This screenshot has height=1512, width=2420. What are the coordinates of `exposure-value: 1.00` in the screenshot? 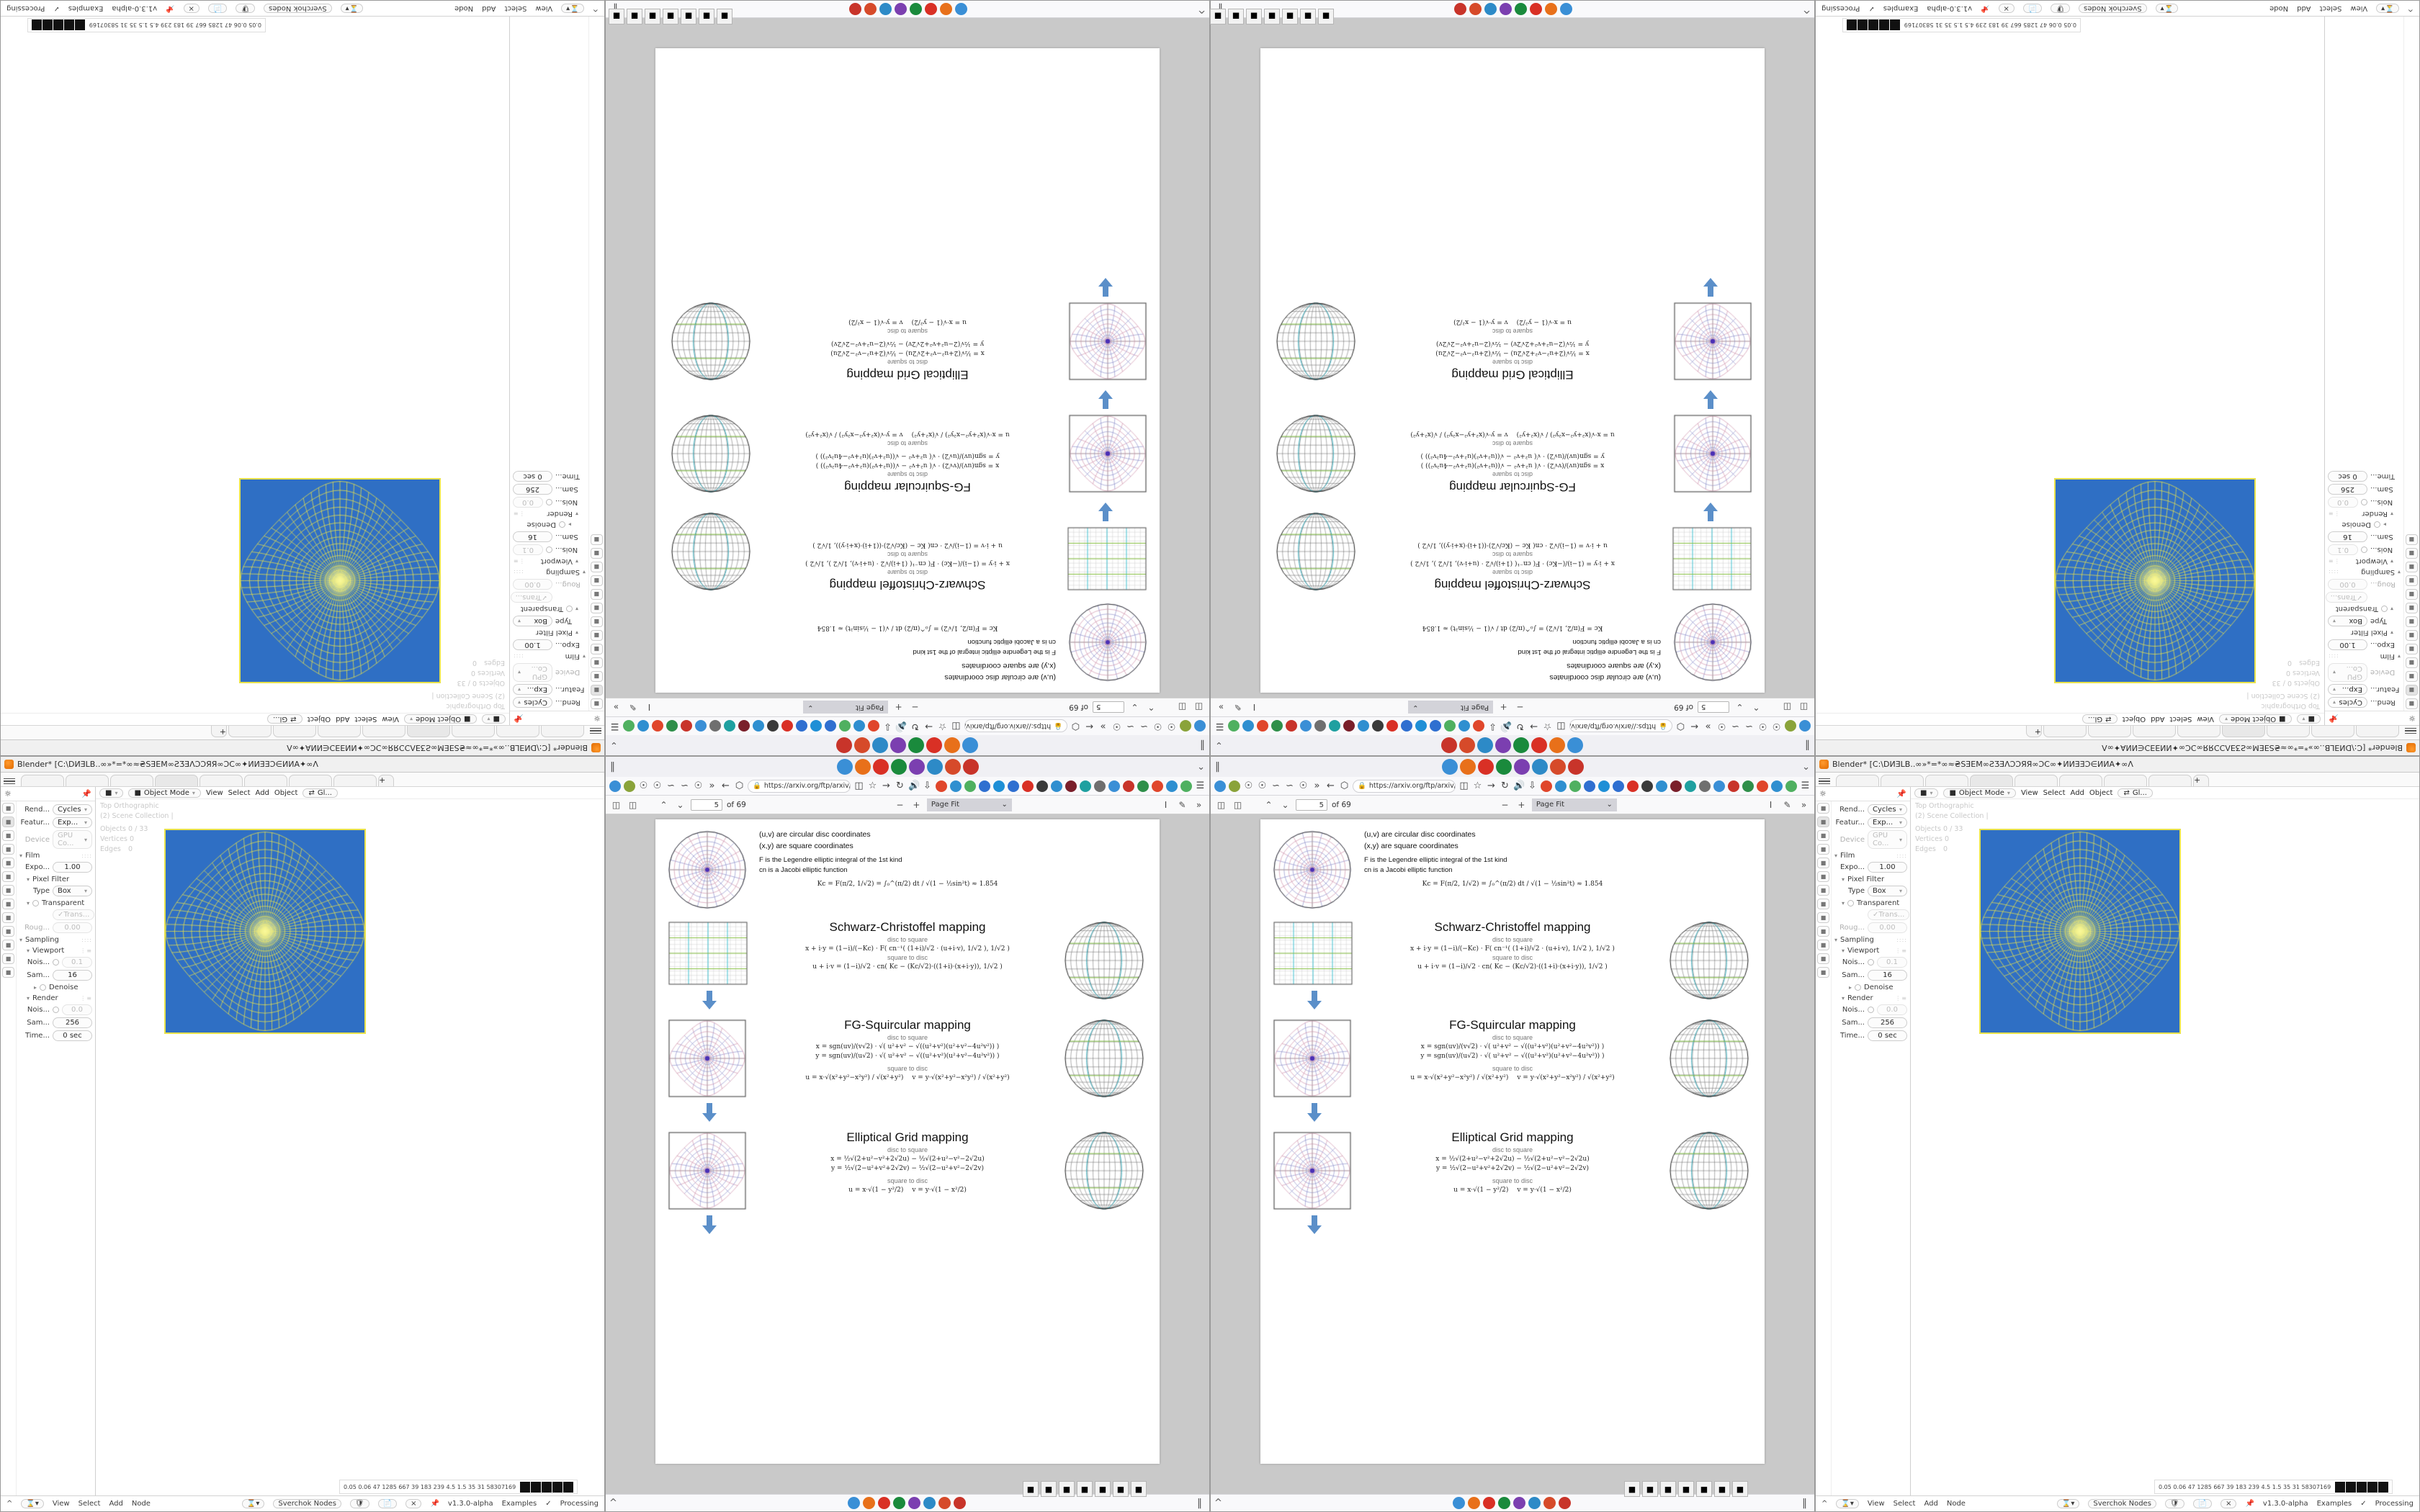 It's located at (1887, 867).